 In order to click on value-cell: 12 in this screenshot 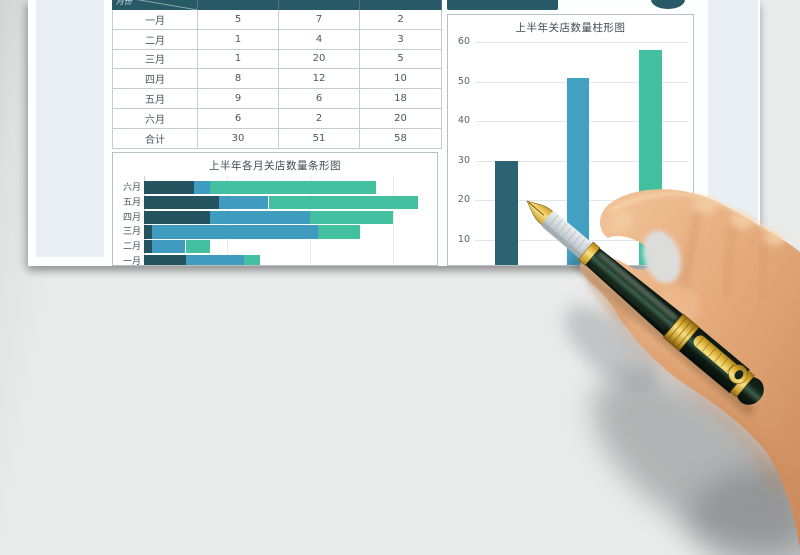, I will do `click(319, 79)`.